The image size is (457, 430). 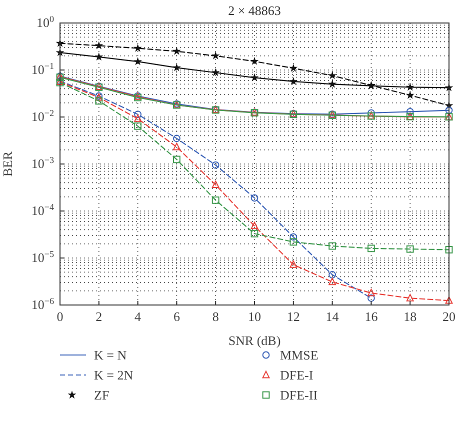 What do you see at coordinates (114, 375) in the screenshot?
I see `legend-label: K = 2N` at bounding box center [114, 375].